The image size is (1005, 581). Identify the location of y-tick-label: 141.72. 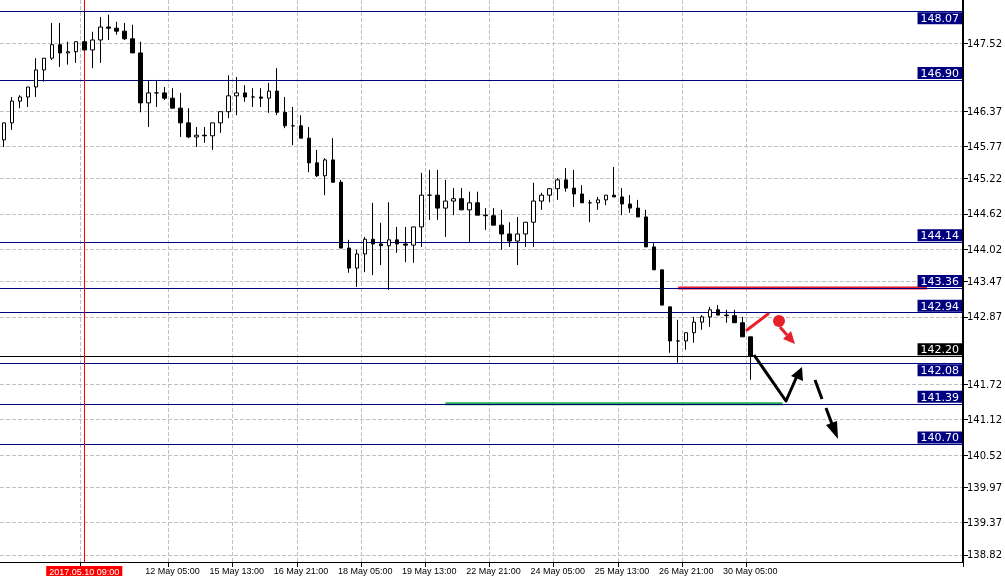
(985, 384).